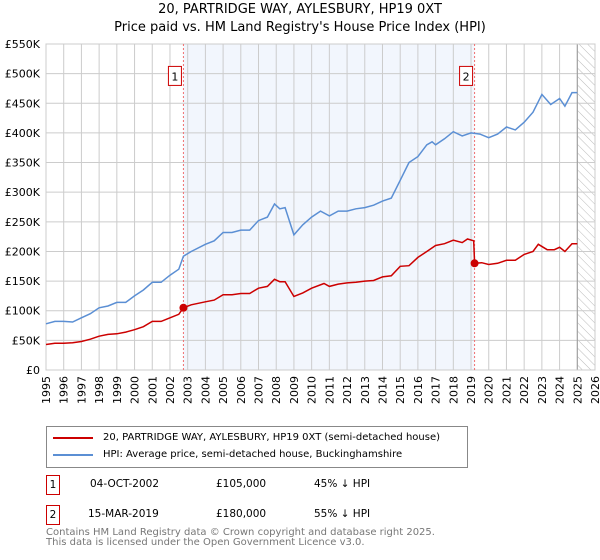 This screenshot has width=600, height=560. I want to click on x-tick-label: 2019, so click(471, 390).